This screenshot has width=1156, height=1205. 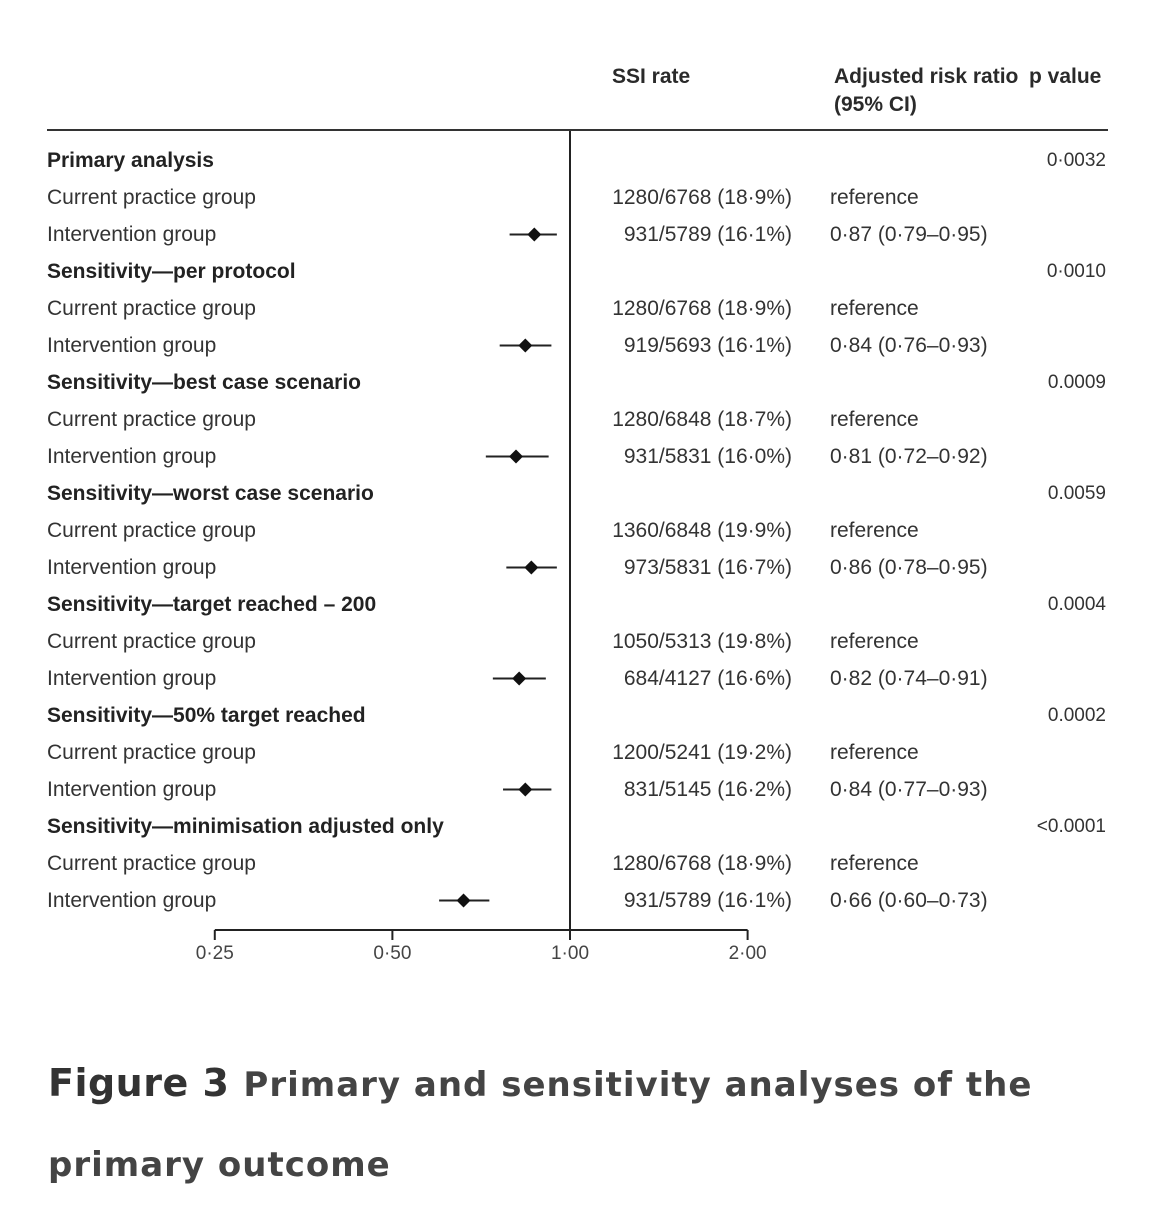 What do you see at coordinates (171, 271) in the screenshot?
I see `analysis-name: Sensitivity—per protocol` at bounding box center [171, 271].